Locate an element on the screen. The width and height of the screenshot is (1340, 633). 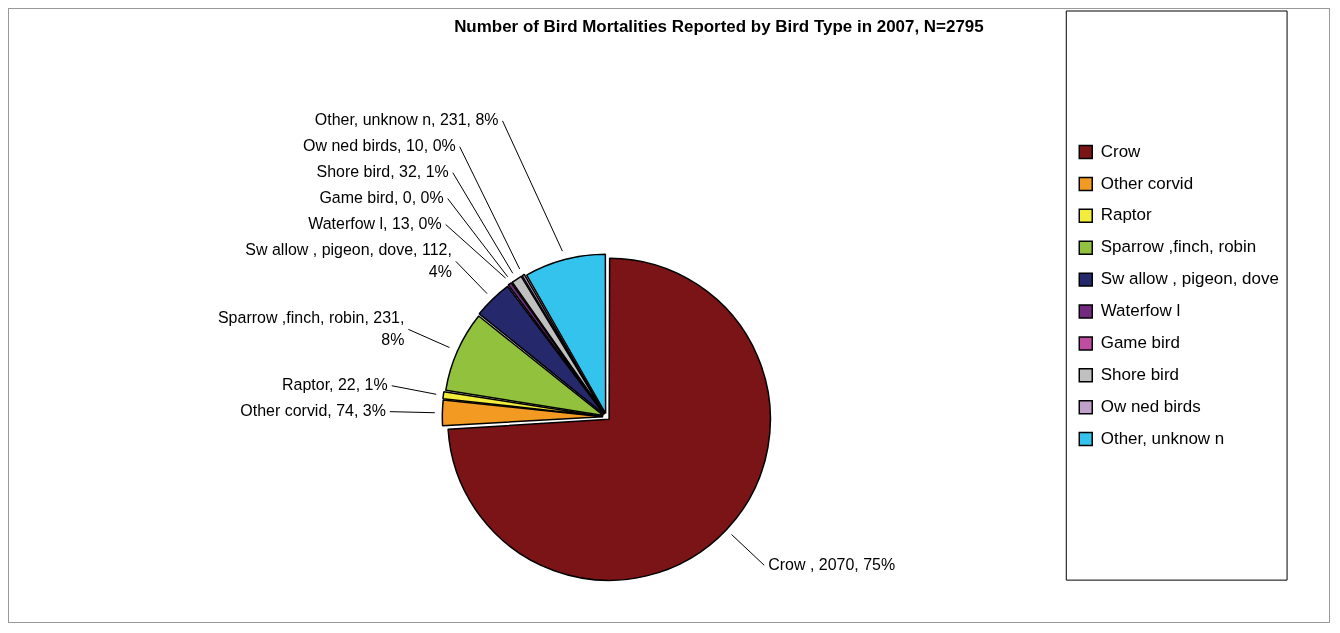
legend-label: Game bird is located at coordinates (1140, 343).